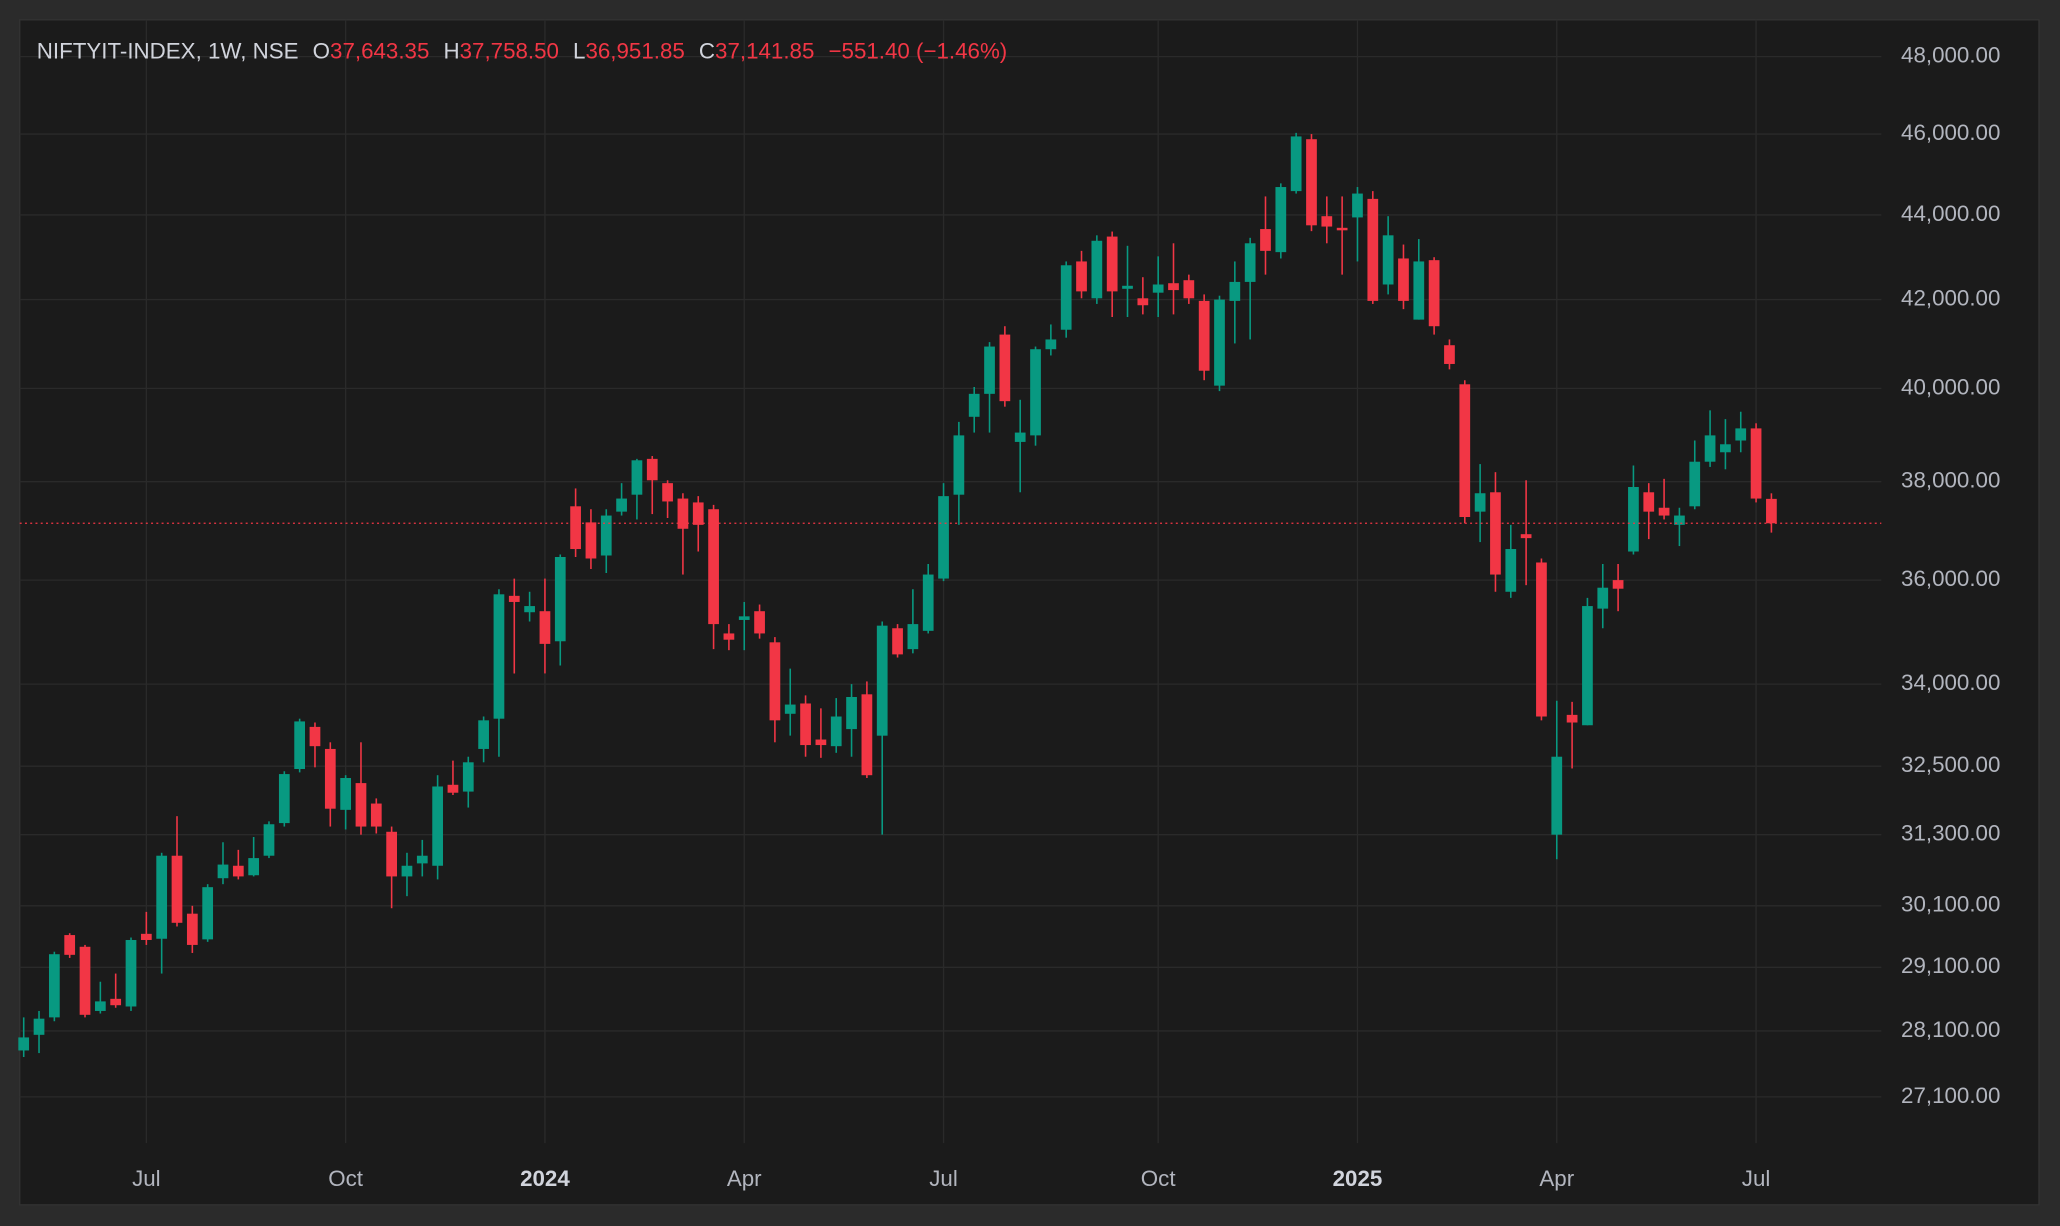 The image size is (2060, 1226). Describe the element at coordinates (1950, 132) in the screenshot. I see `y-tick-label: 46,000.00` at that location.